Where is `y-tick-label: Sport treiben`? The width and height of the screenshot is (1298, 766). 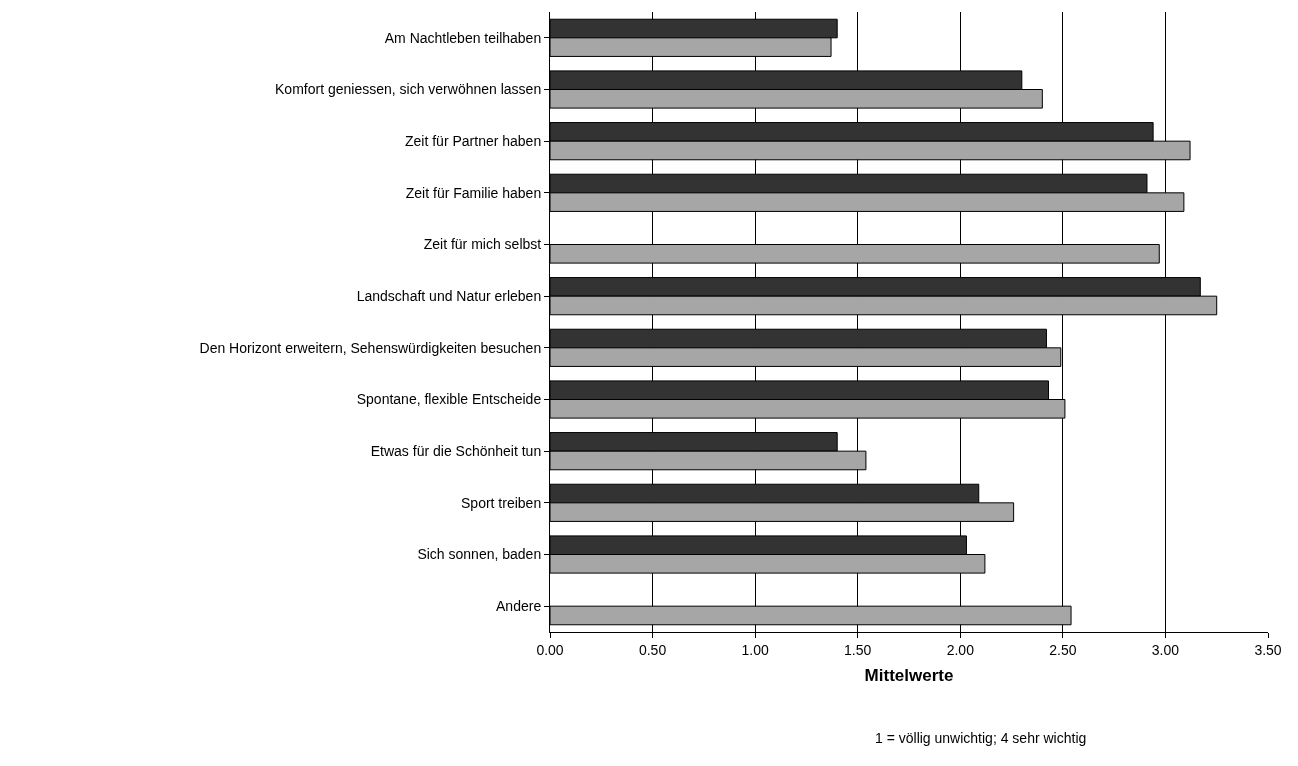
y-tick-label: Sport treiben is located at coordinates (501, 502).